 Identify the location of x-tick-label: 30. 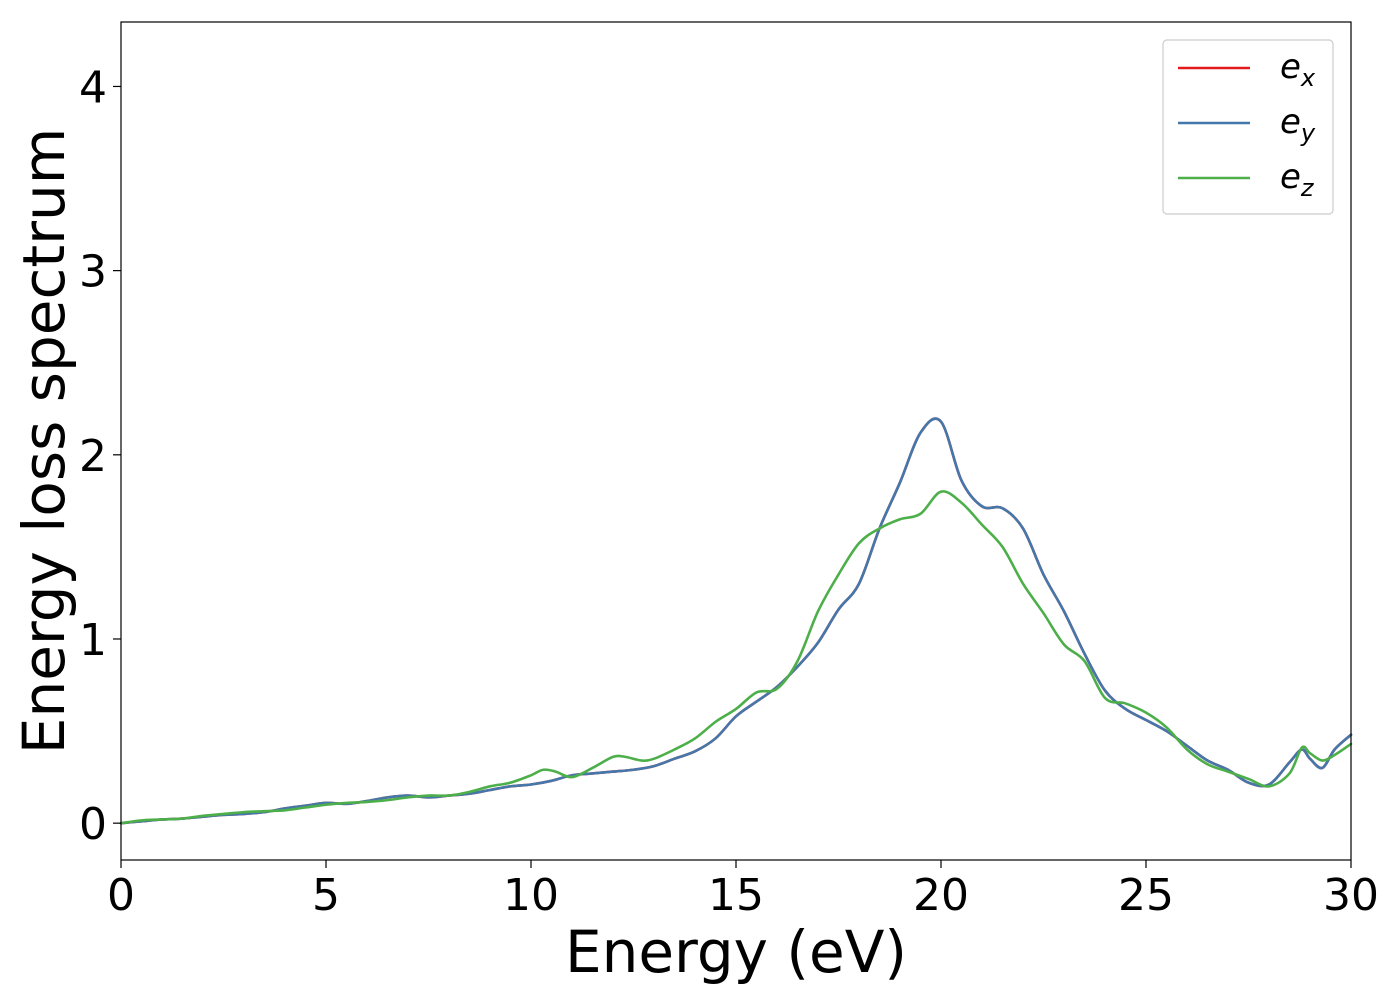
(1351, 895).